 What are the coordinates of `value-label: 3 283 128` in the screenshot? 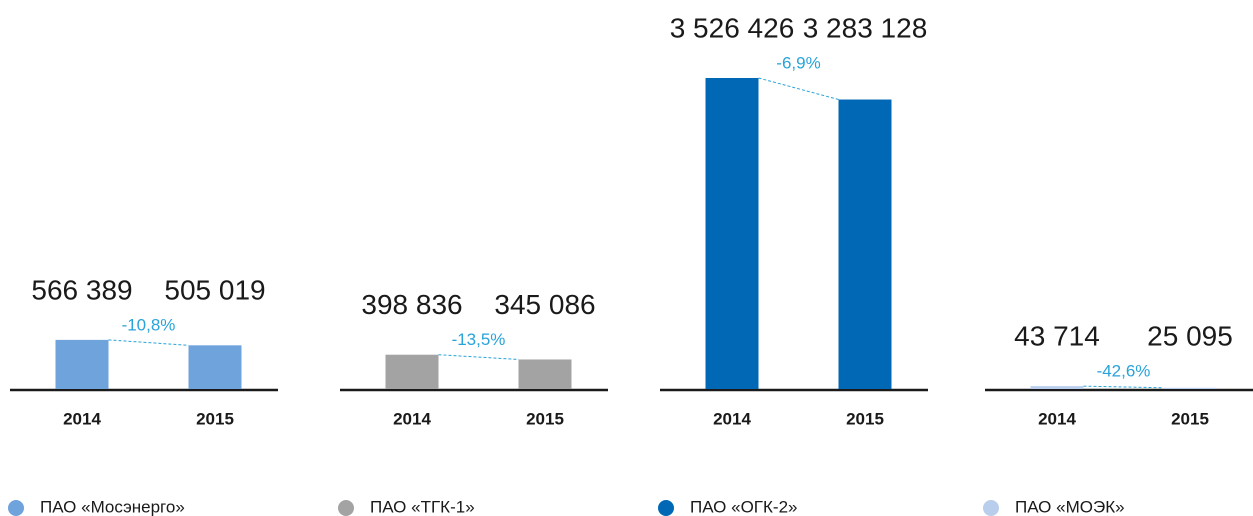 It's located at (865, 27).